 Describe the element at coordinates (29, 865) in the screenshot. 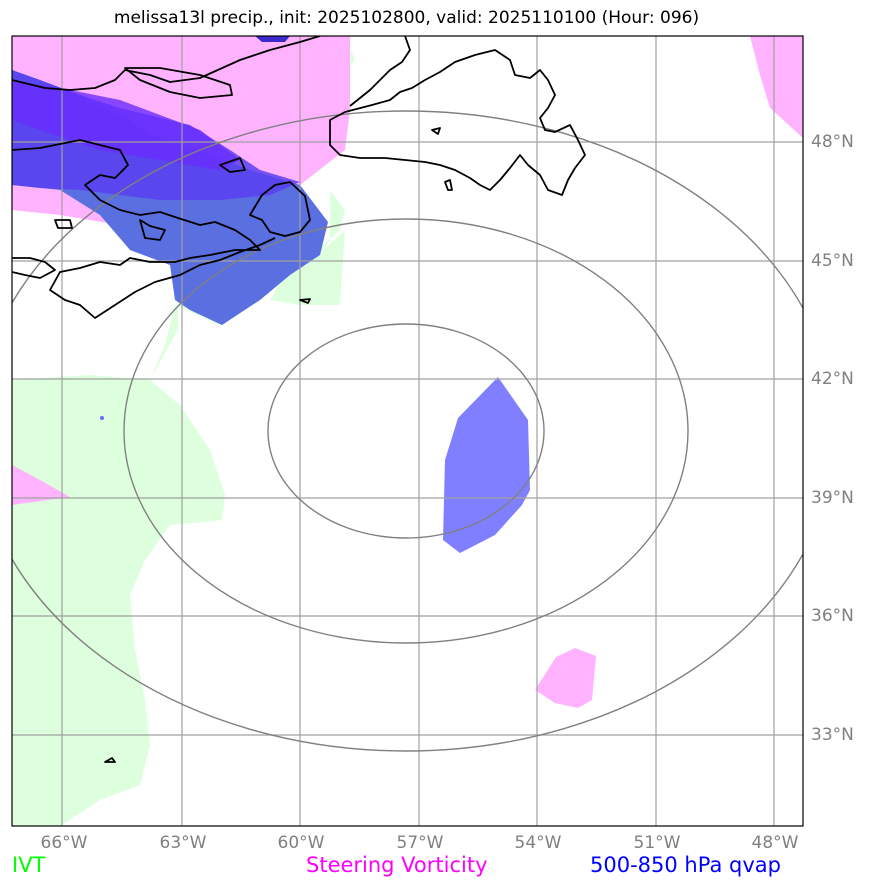

I see `legend-ivt: IVT` at that location.